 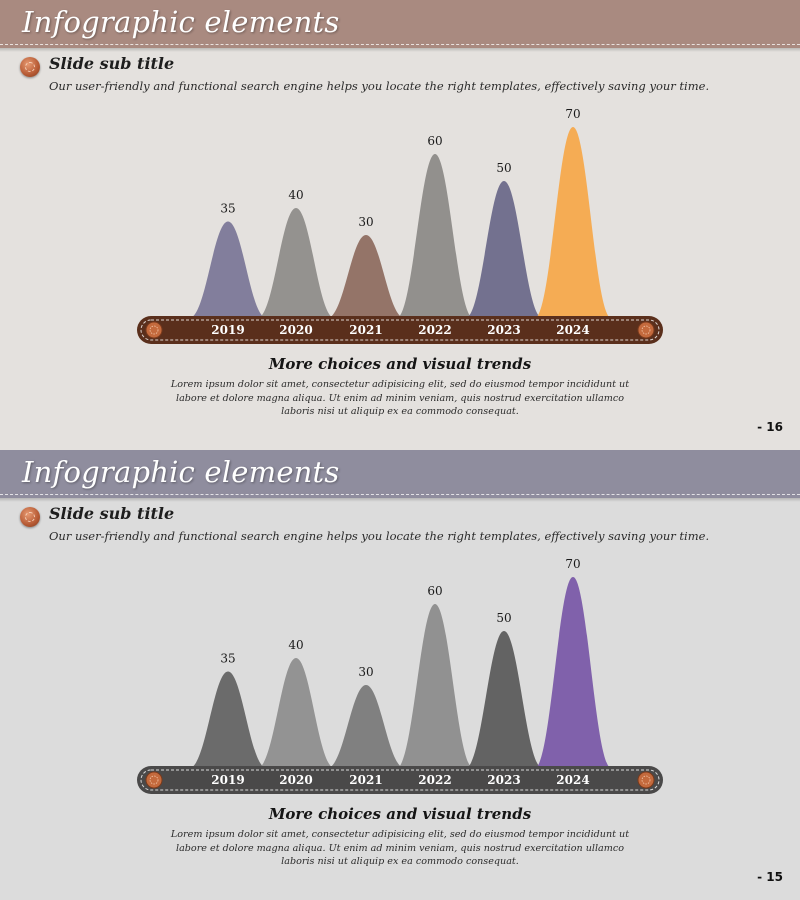 What do you see at coordinates (770, 427) in the screenshot?
I see `page-number: - 16` at bounding box center [770, 427].